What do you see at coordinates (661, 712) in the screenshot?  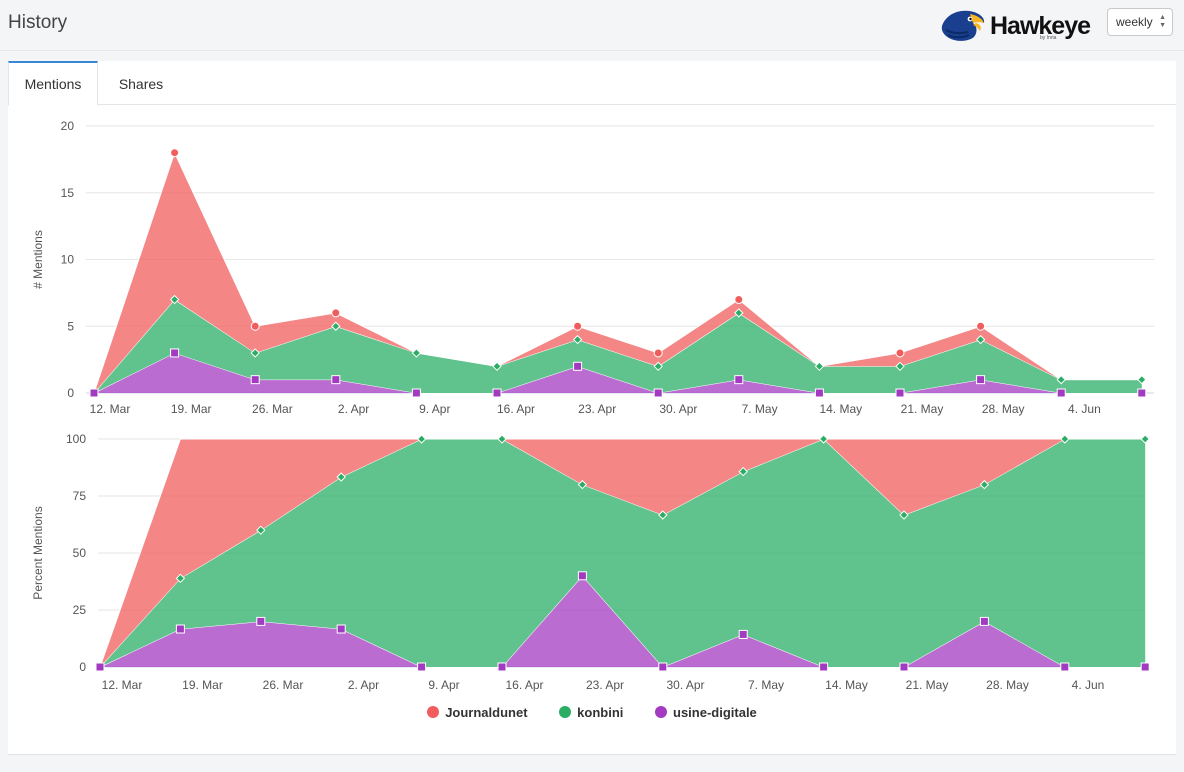 I see `legend-marker-usine-digitale` at bounding box center [661, 712].